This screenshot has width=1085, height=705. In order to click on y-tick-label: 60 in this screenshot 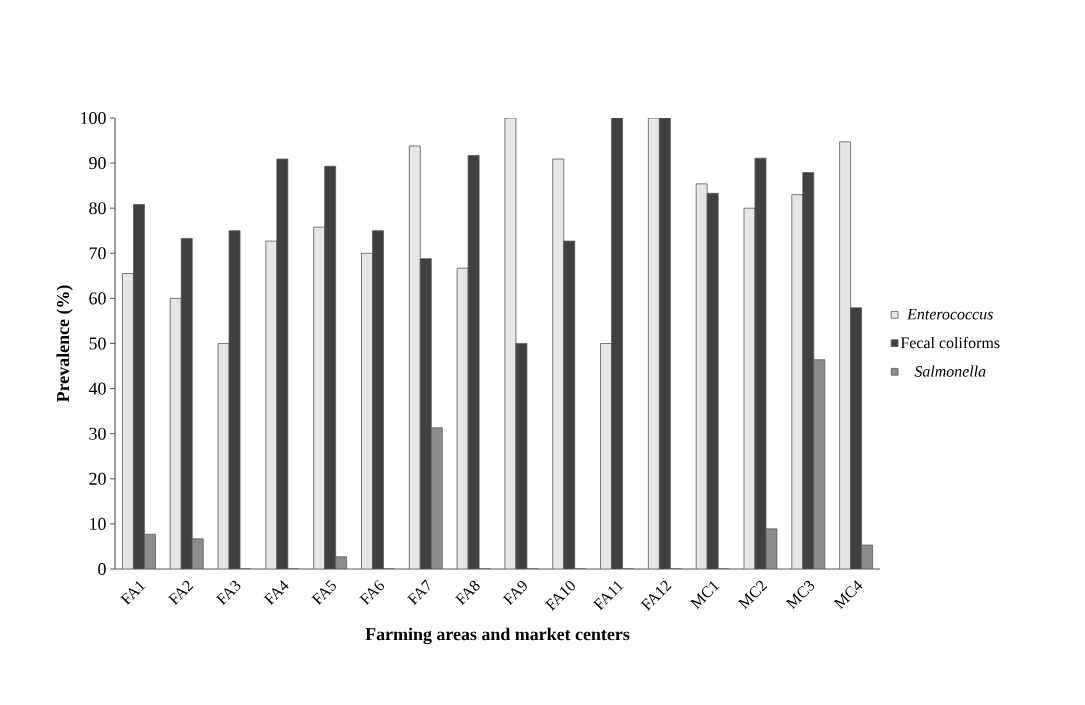, I will do `click(97, 298)`.